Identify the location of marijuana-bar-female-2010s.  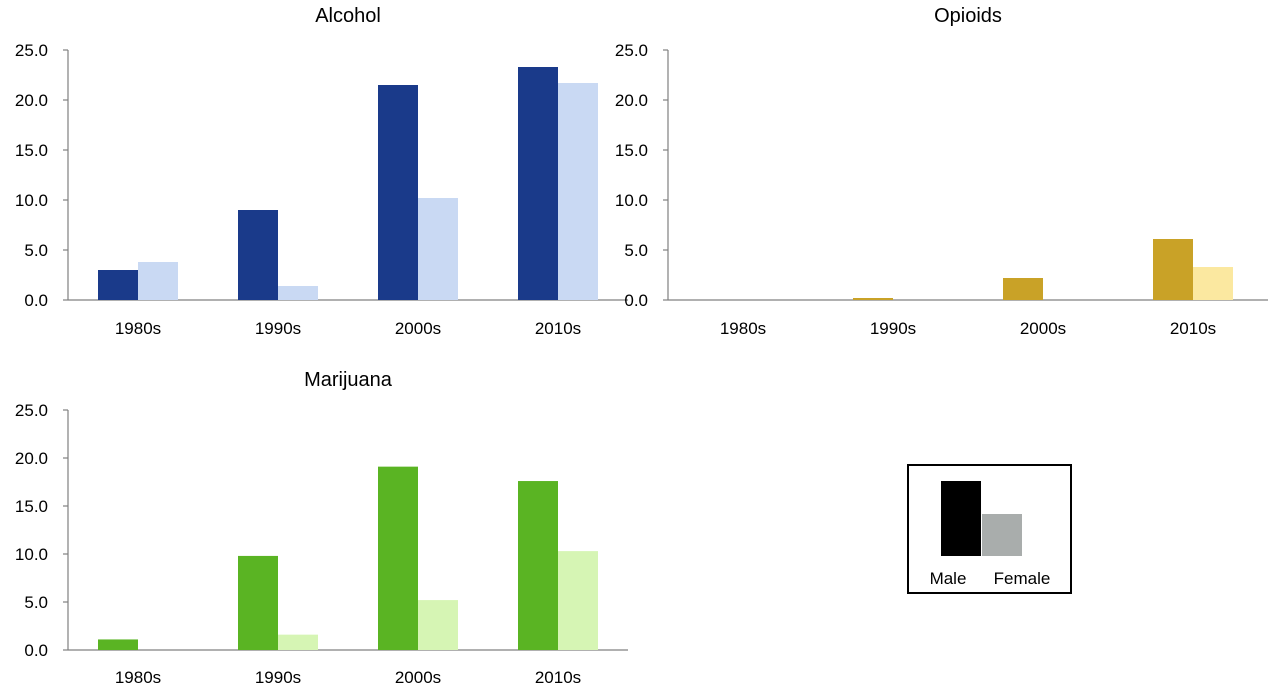
(578, 600).